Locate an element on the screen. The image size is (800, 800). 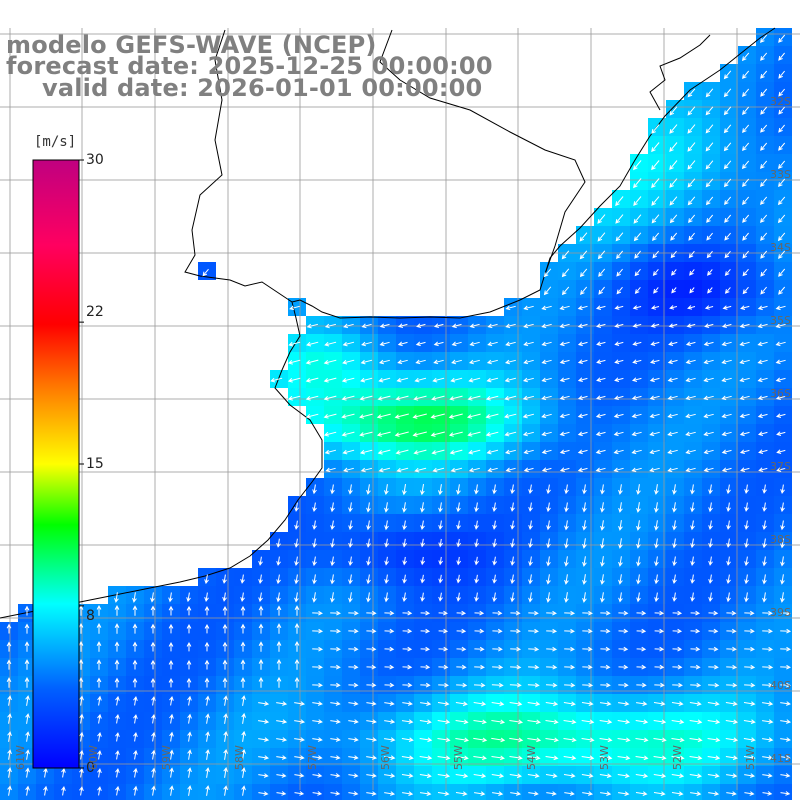
lon-label: 52W is located at coordinates (677, 757).